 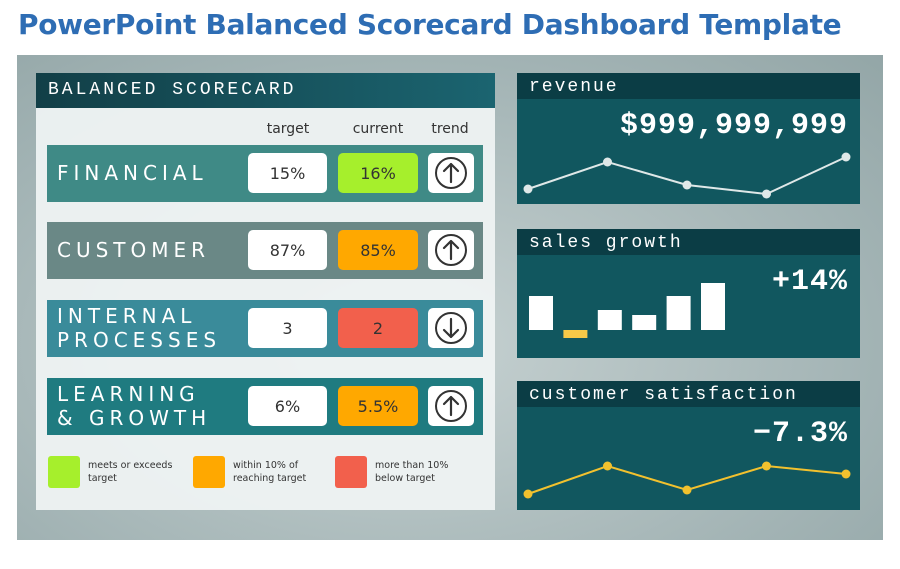 What do you see at coordinates (378, 328) in the screenshot?
I see `current-box: 2` at bounding box center [378, 328].